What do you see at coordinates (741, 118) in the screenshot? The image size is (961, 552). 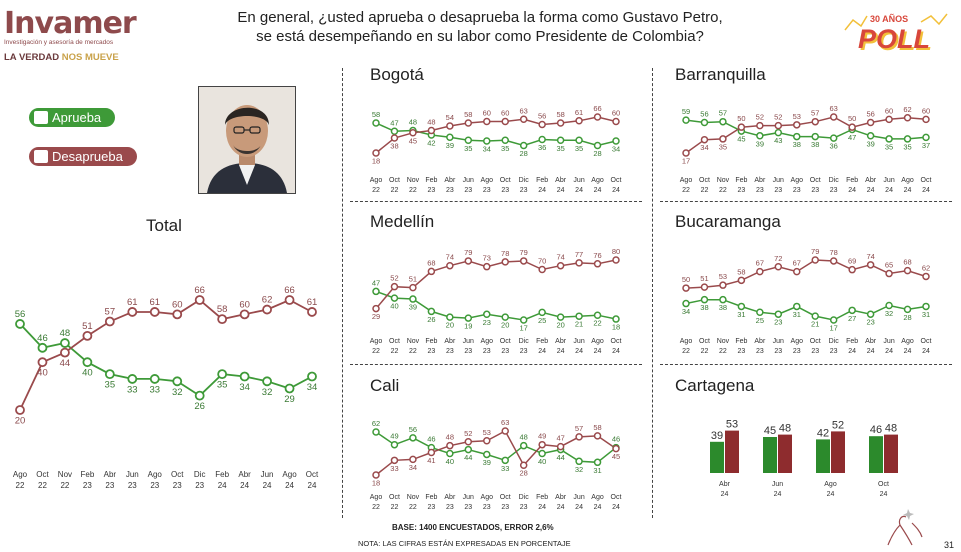 I see `data-label: 50` at bounding box center [741, 118].